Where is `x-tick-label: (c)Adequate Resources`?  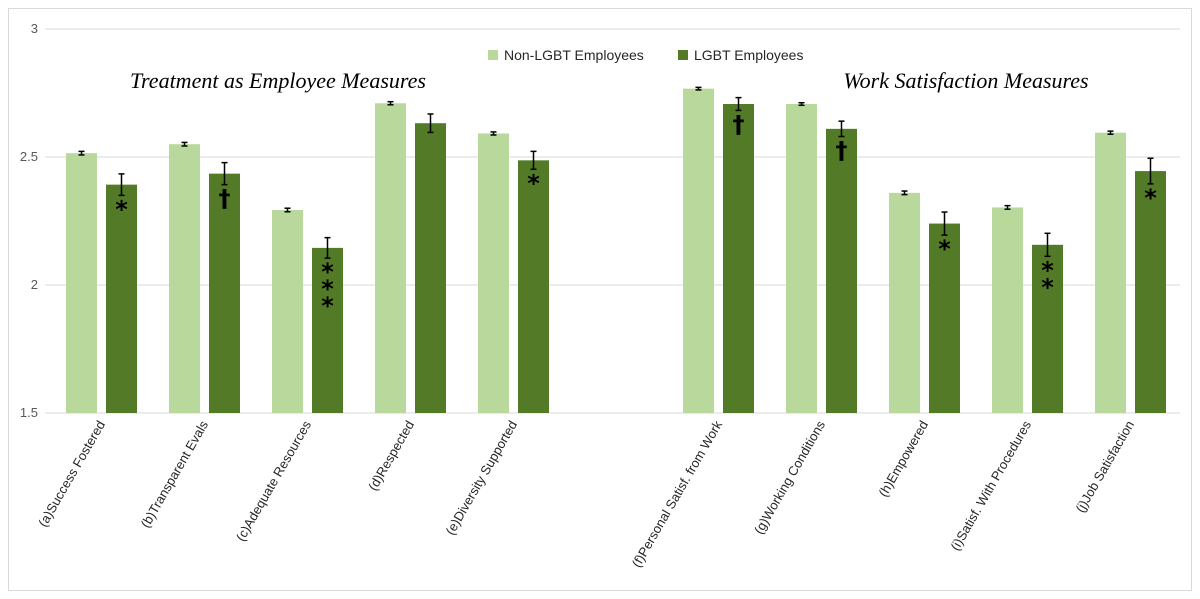 x-tick-label: (c)Adequate Resources is located at coordinates (274, 481).